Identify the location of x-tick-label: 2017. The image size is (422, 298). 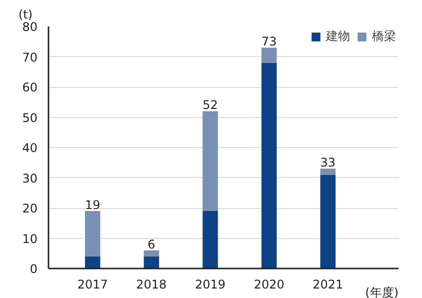
(92, 285).